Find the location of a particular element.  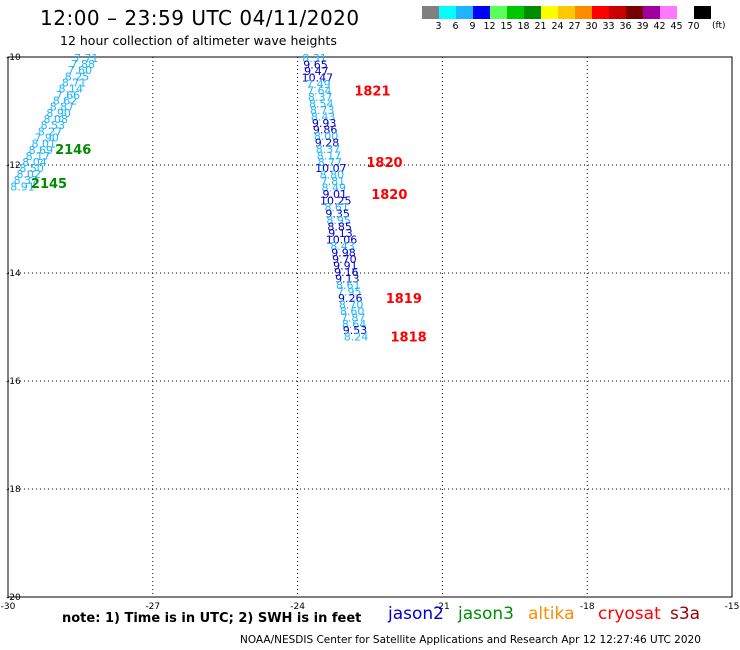

color-scale-label: 9 is located at coordinates (472, 26).